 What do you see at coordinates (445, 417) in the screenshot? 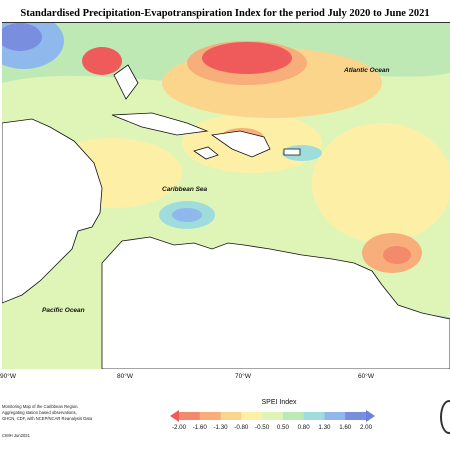
I see `logo-mark` at bounding box center [445, 417].